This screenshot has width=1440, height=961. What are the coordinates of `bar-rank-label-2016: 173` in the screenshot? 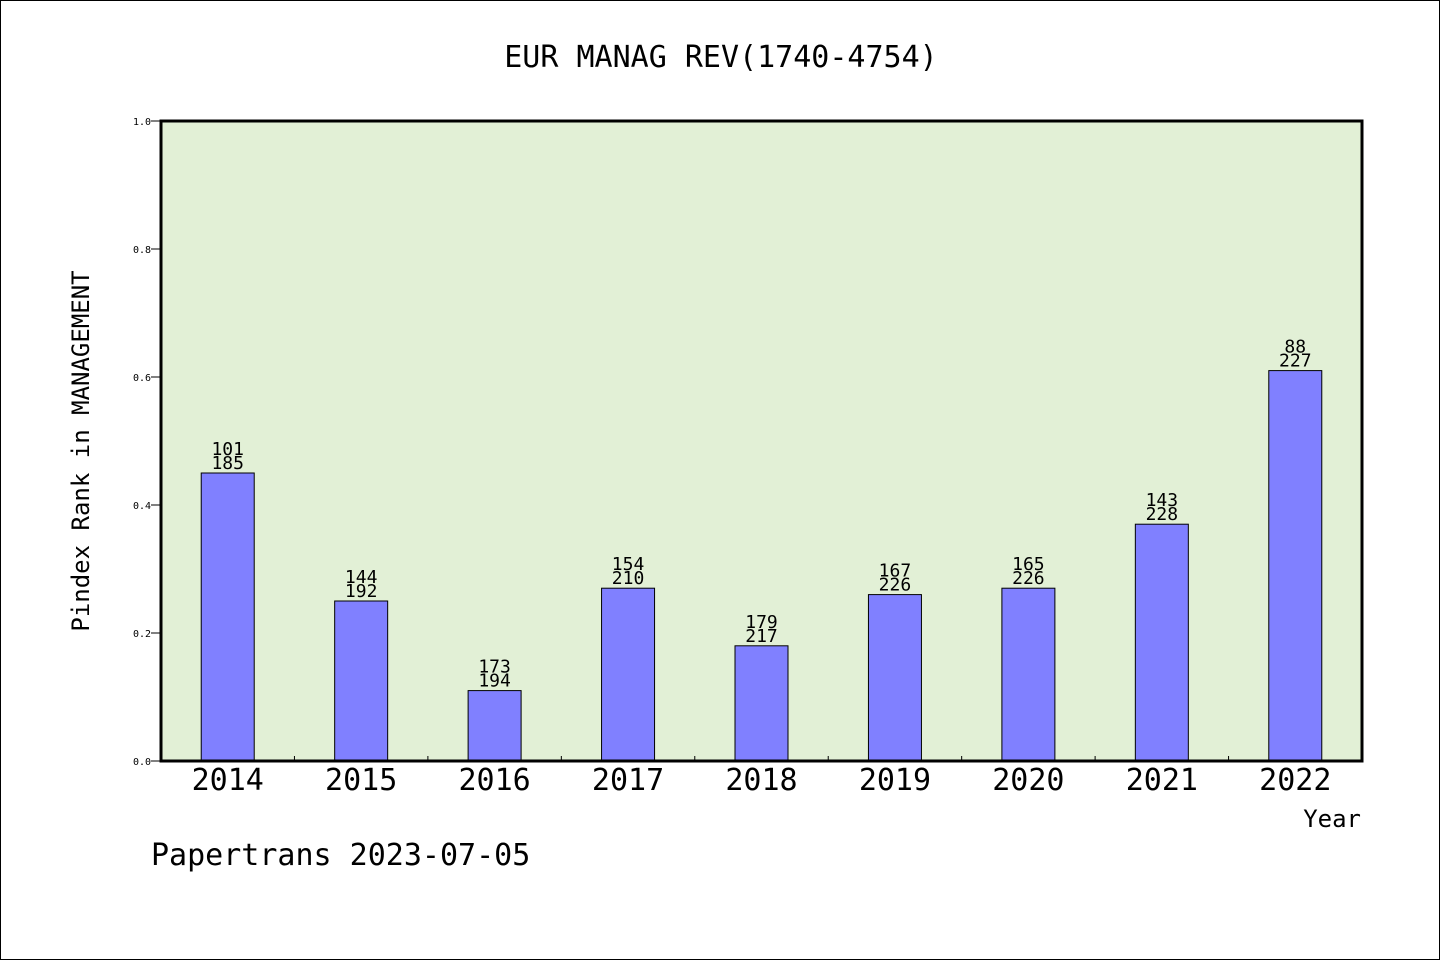 It's located at (494, 667).